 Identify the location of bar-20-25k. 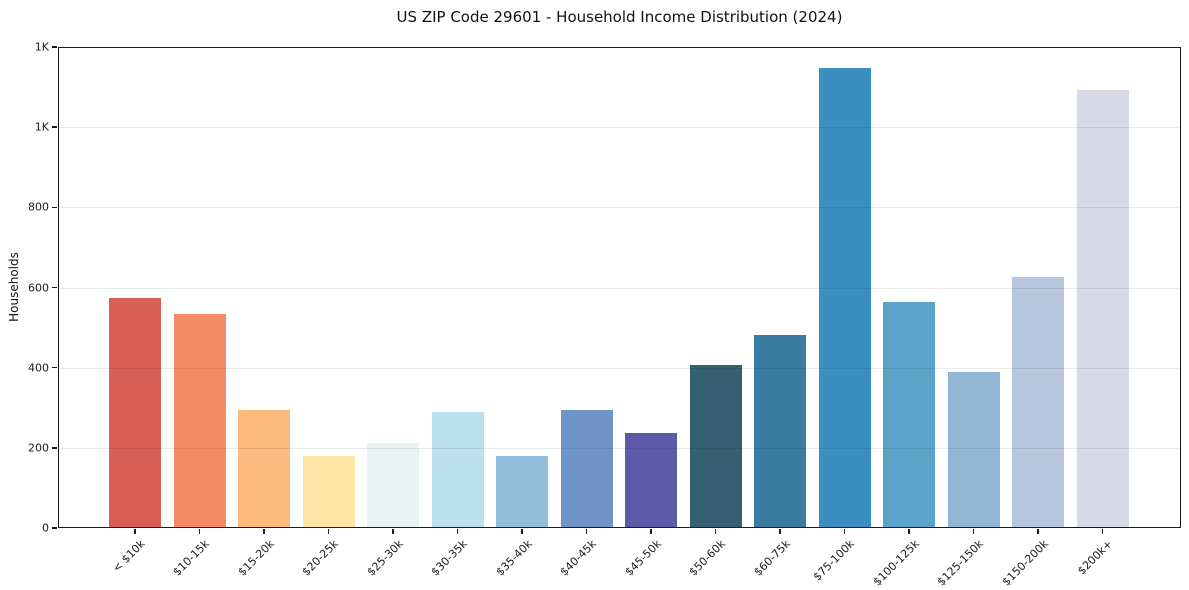
(328, 491).